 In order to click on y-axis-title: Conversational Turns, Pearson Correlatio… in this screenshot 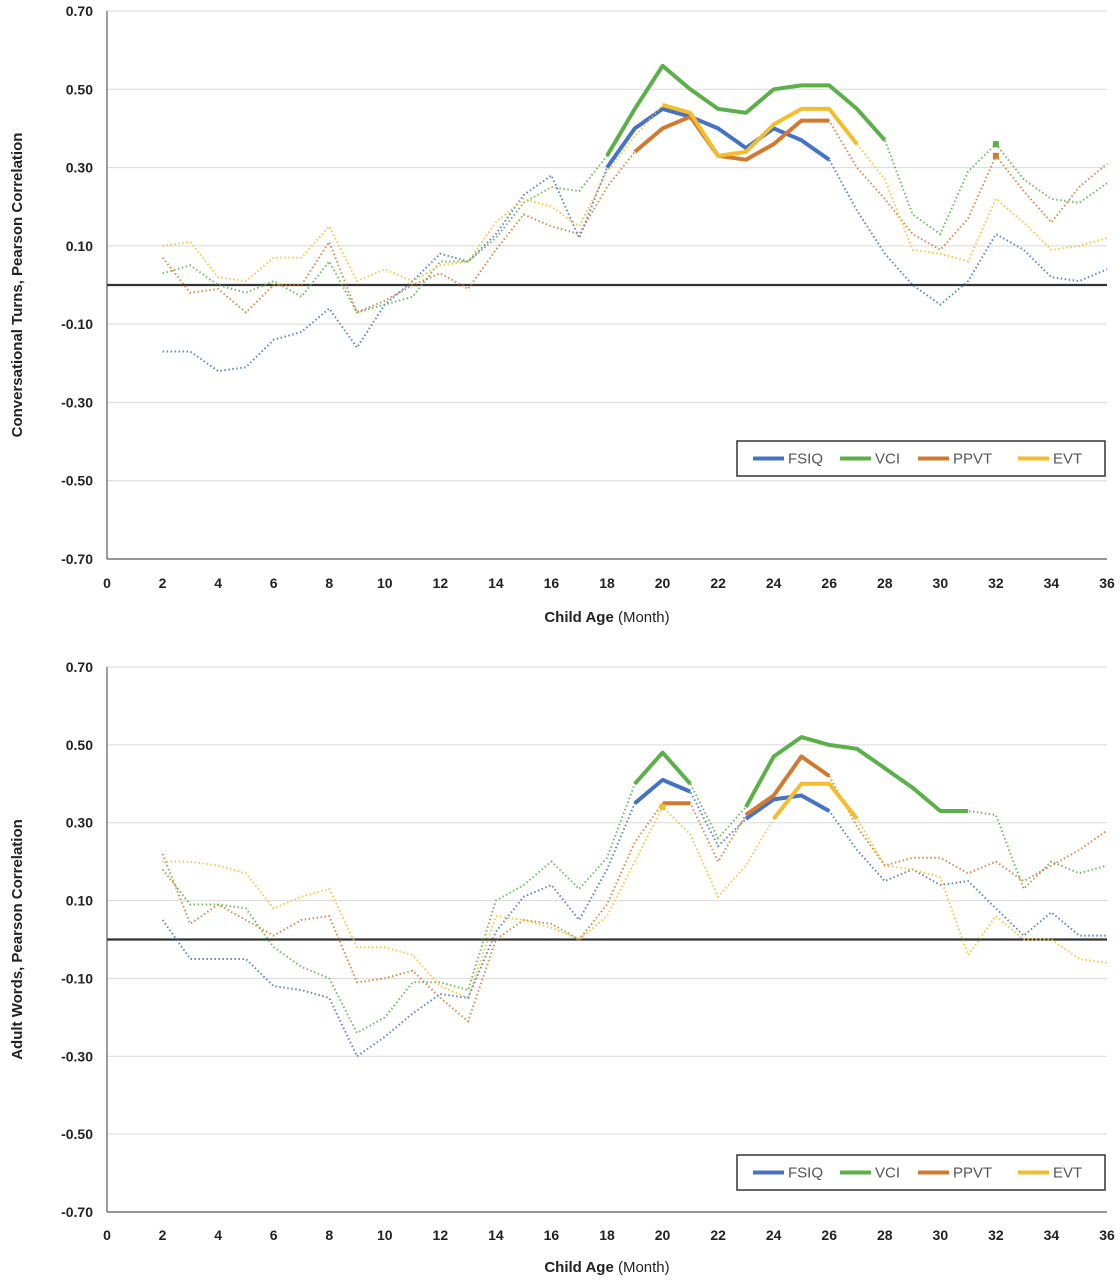, I will do `click(17, 285)`.